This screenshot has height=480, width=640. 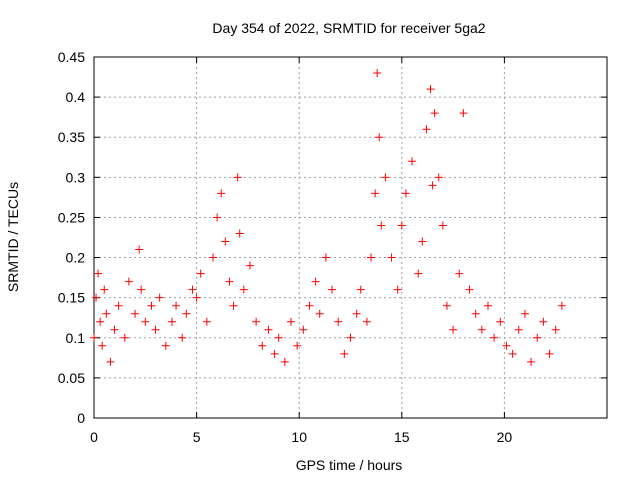 What do you see at coordinates (299, 437) in the screenshot?
I see `x-tick-label: 10` at bounding box center [299, 437].